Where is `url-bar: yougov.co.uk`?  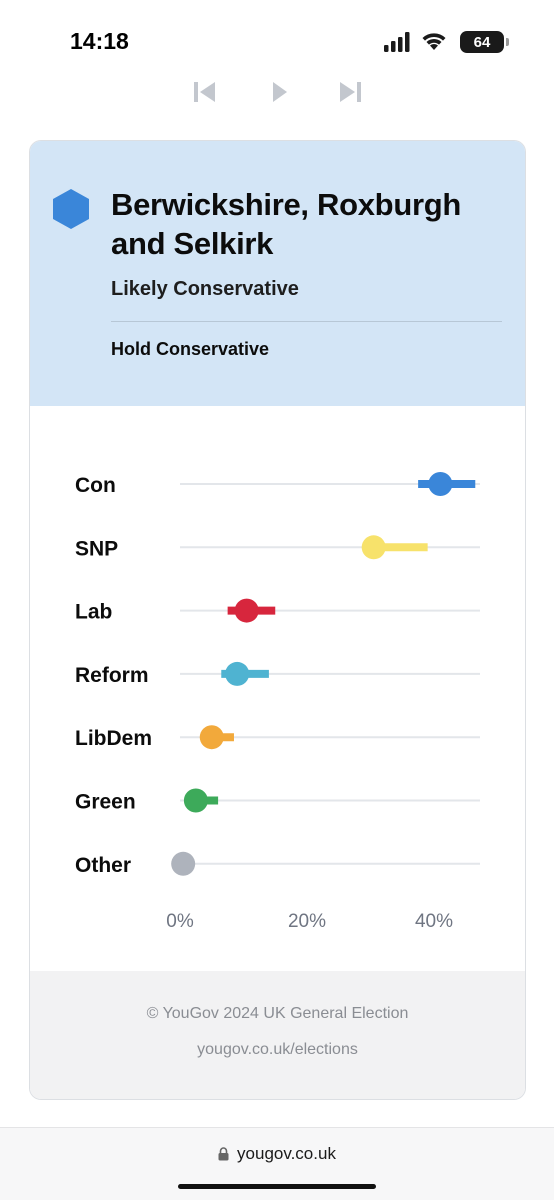 url-bar: yougov.co.uk is located at coordinates (277, 1154).